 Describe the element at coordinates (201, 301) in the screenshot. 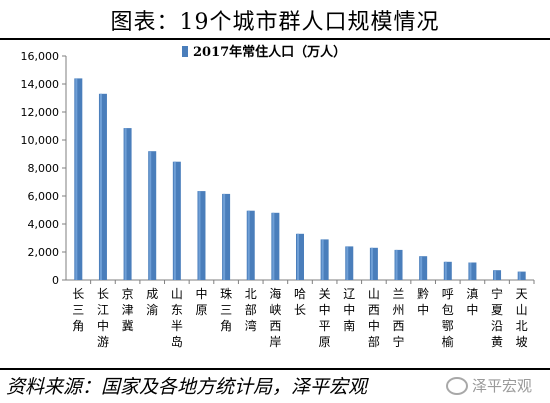

I see `x-tick-label: 中原` at that location.